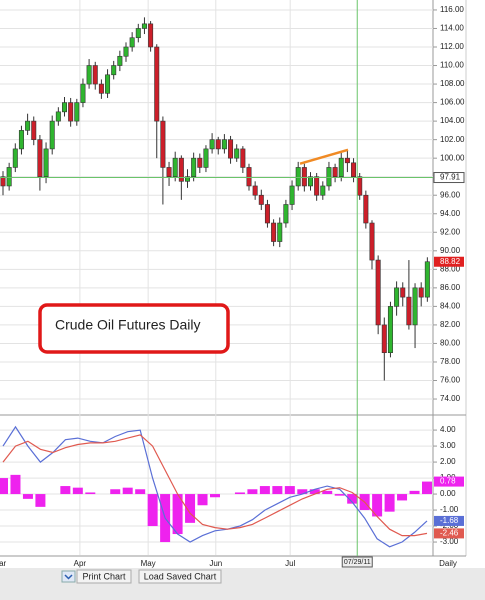 This screenshot has width=485, height=600. Describe the element at coordinates (80, 563) in the screenshot. I see `x-tick-label: Apr` at that location.